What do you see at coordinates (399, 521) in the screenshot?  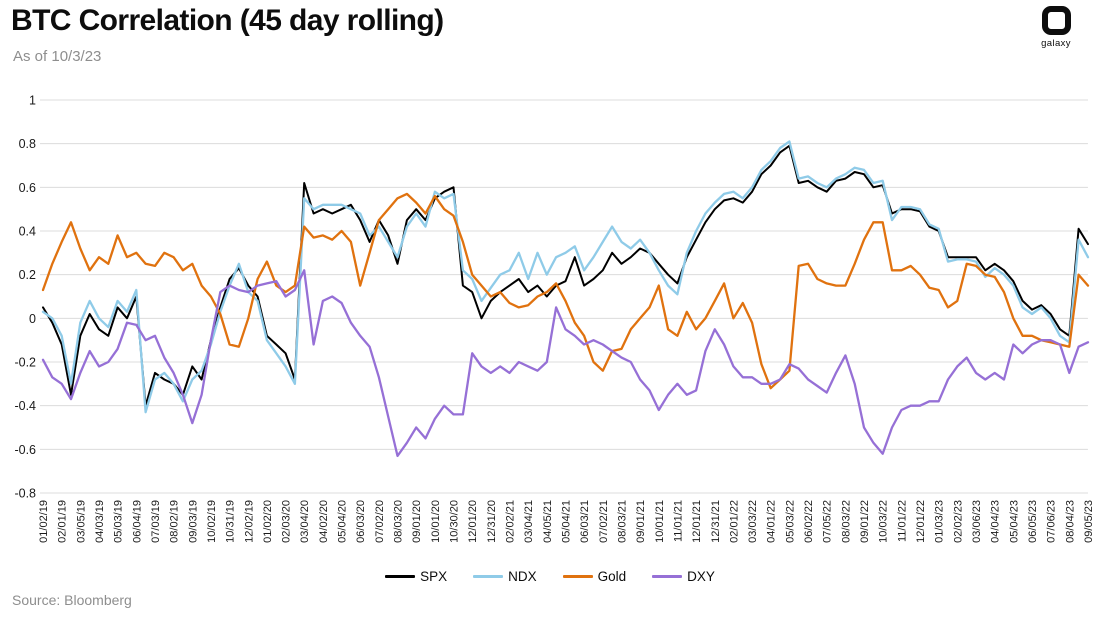 I see `x-axis-tick-label: 08/03/20` at bounding box center [399, 521].